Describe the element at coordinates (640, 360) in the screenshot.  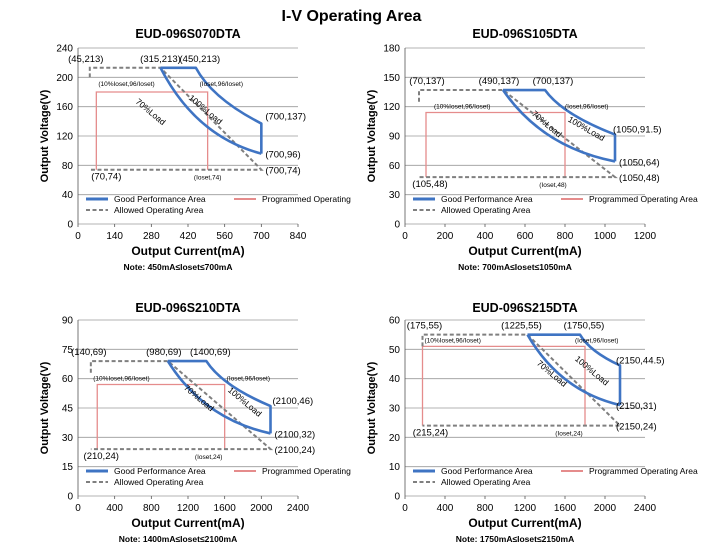
I see `annotation-2150-44-5: (2150,44.5)` at that location.